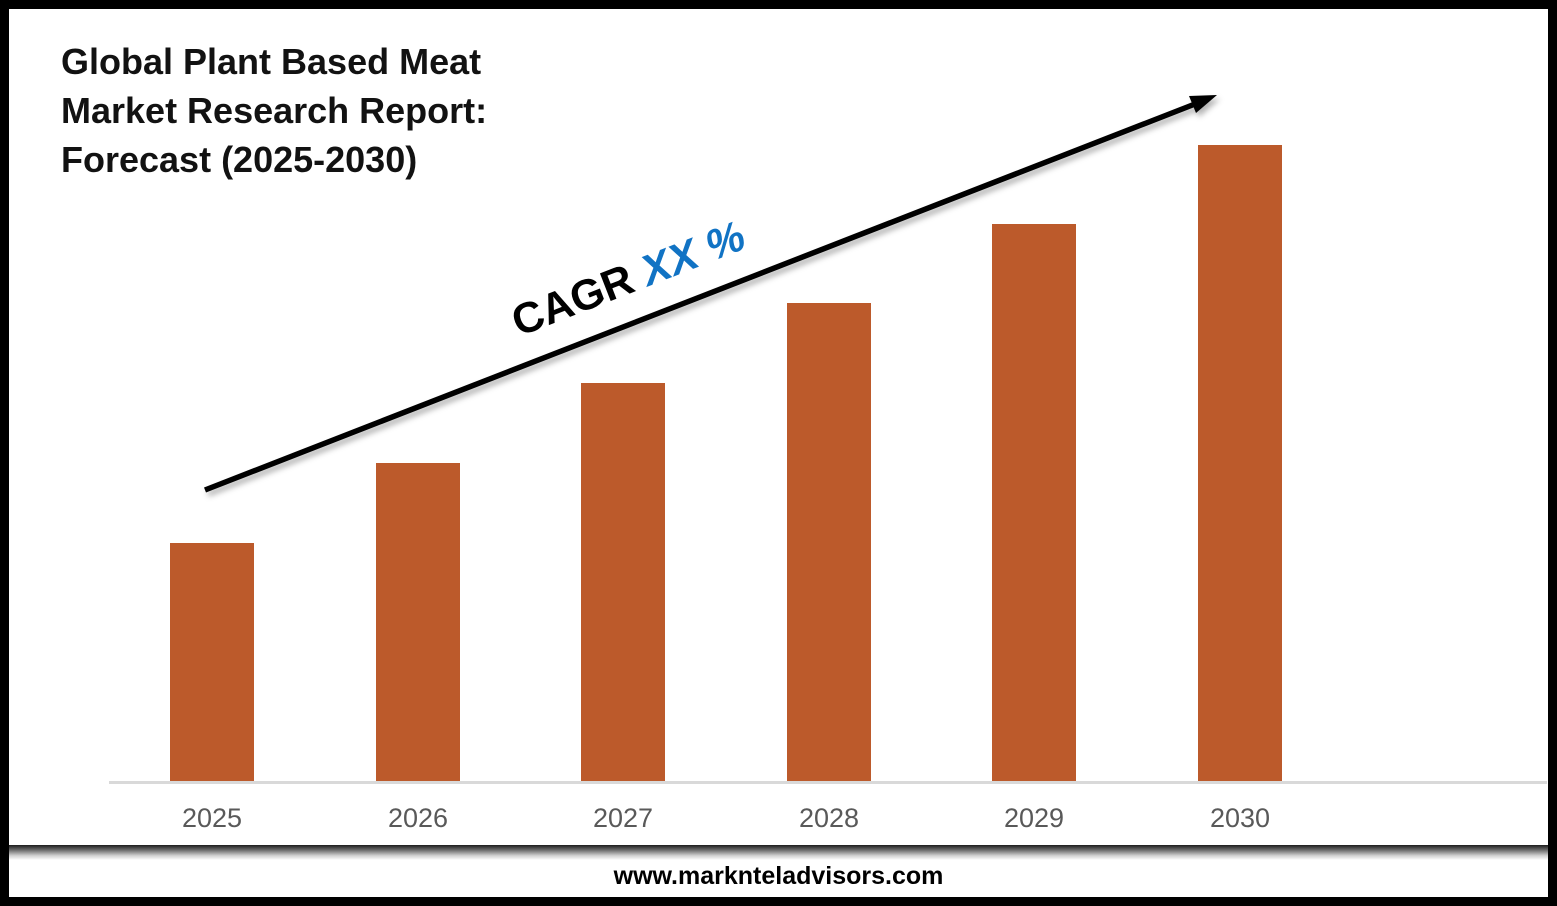  Describe the element at coordinates (418, 622) in the screenshot. I see `bar-2026` at that location.